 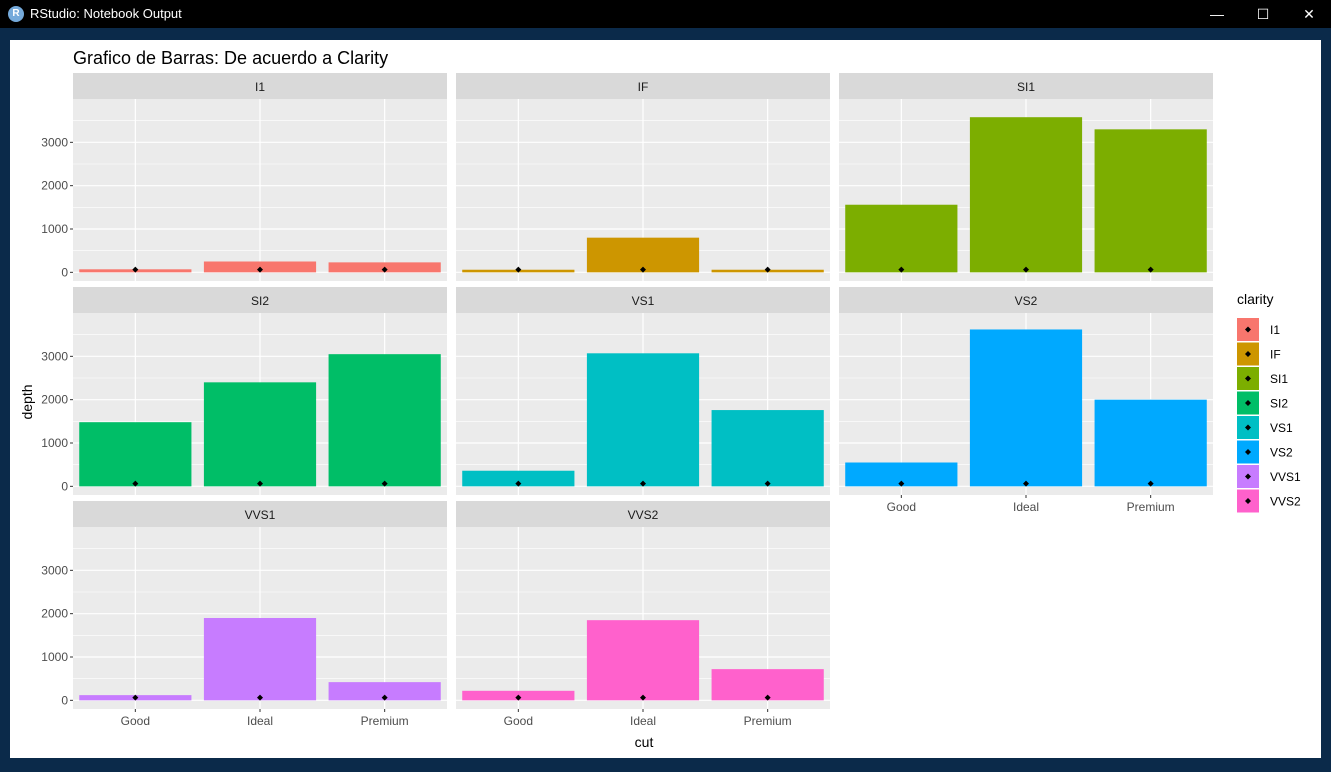 What do you see at coordinates (1279, 404) in the screenshot?
I see `legend-label-SI2: SI2` at bounding box center [1279, 404].